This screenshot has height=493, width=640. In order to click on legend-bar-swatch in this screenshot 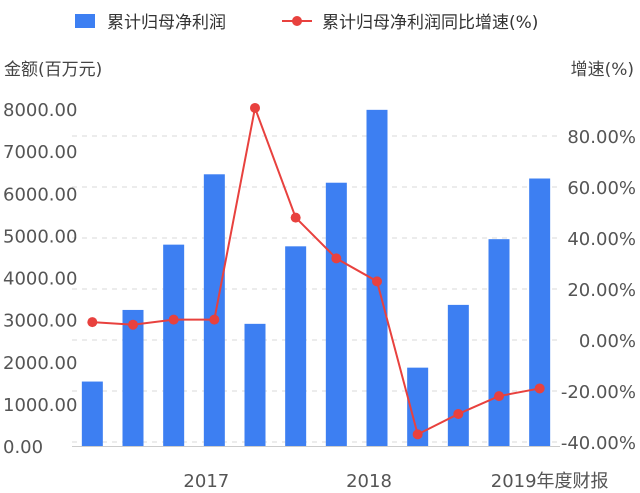, I will do `click(85, 20)`.